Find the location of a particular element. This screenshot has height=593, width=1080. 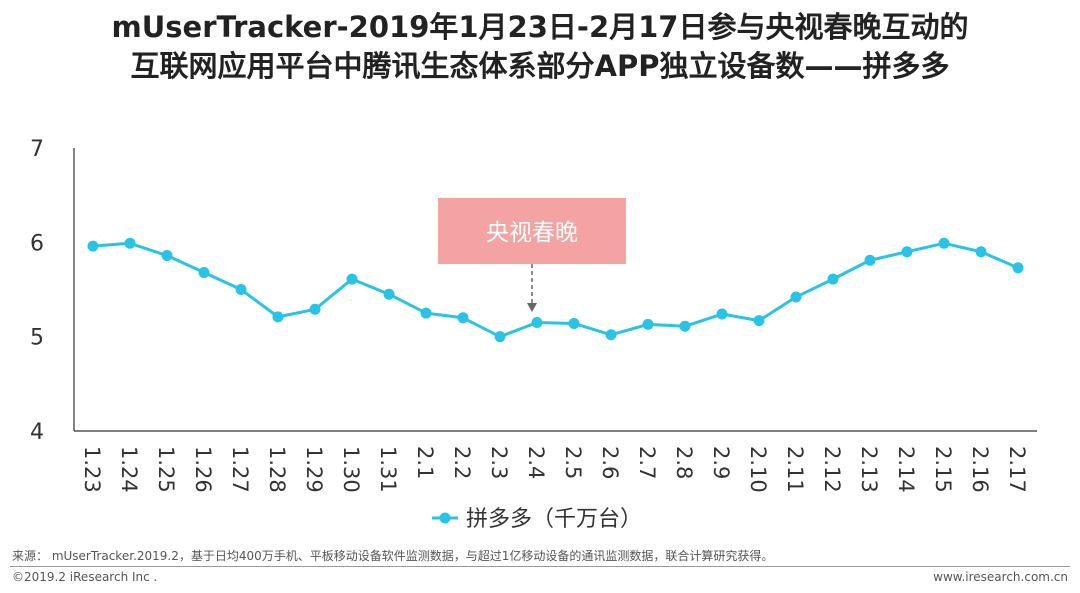

annotation-box is located at coordinates (532, 231).